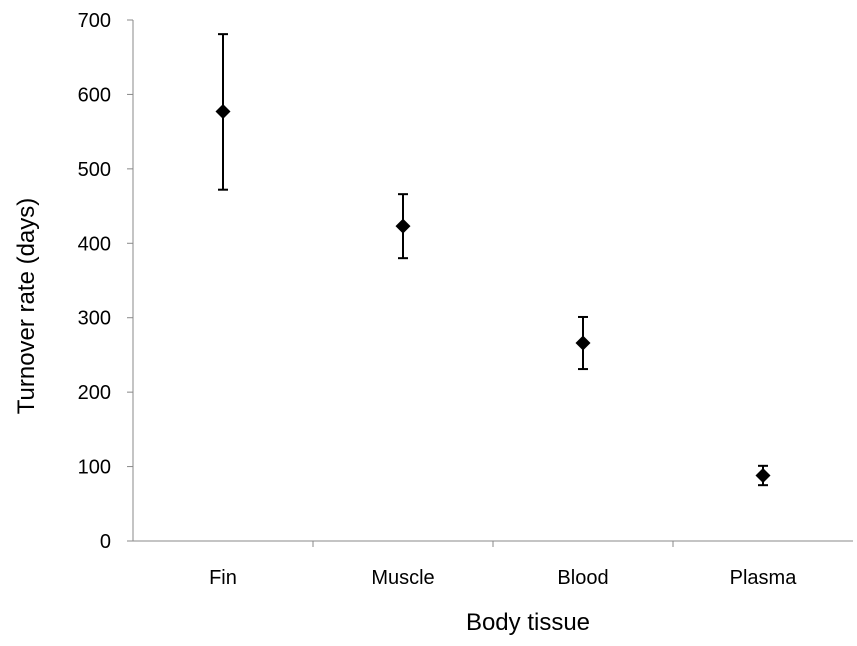  Describe the element at coordinates (582, 578) in the screenshot. I see `x-tick-label: Blood` at that location.